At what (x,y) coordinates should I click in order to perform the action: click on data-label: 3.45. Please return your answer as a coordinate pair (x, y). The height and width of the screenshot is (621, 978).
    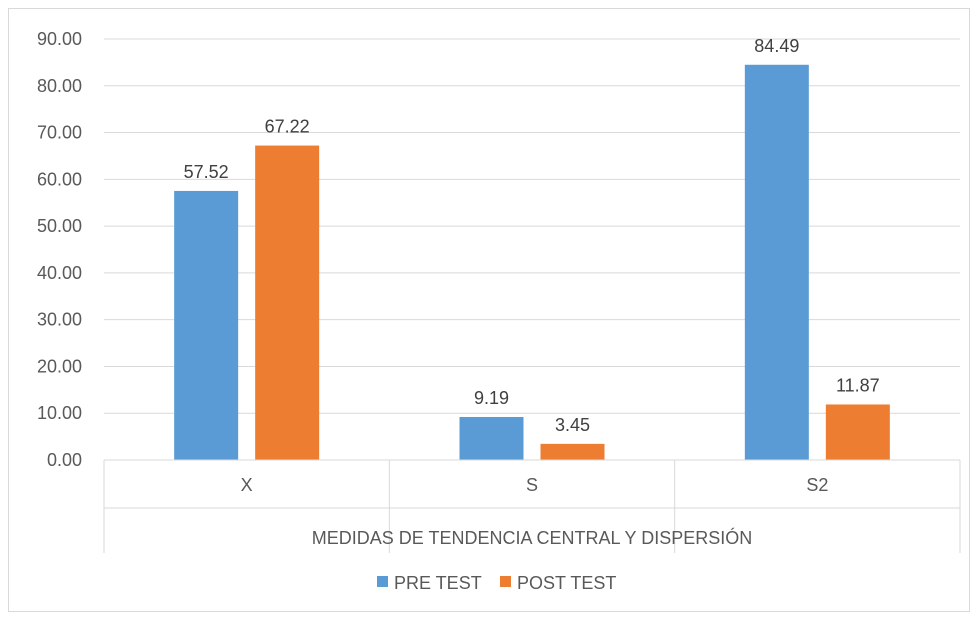
    Looking at the image, I should click on (572, 425).